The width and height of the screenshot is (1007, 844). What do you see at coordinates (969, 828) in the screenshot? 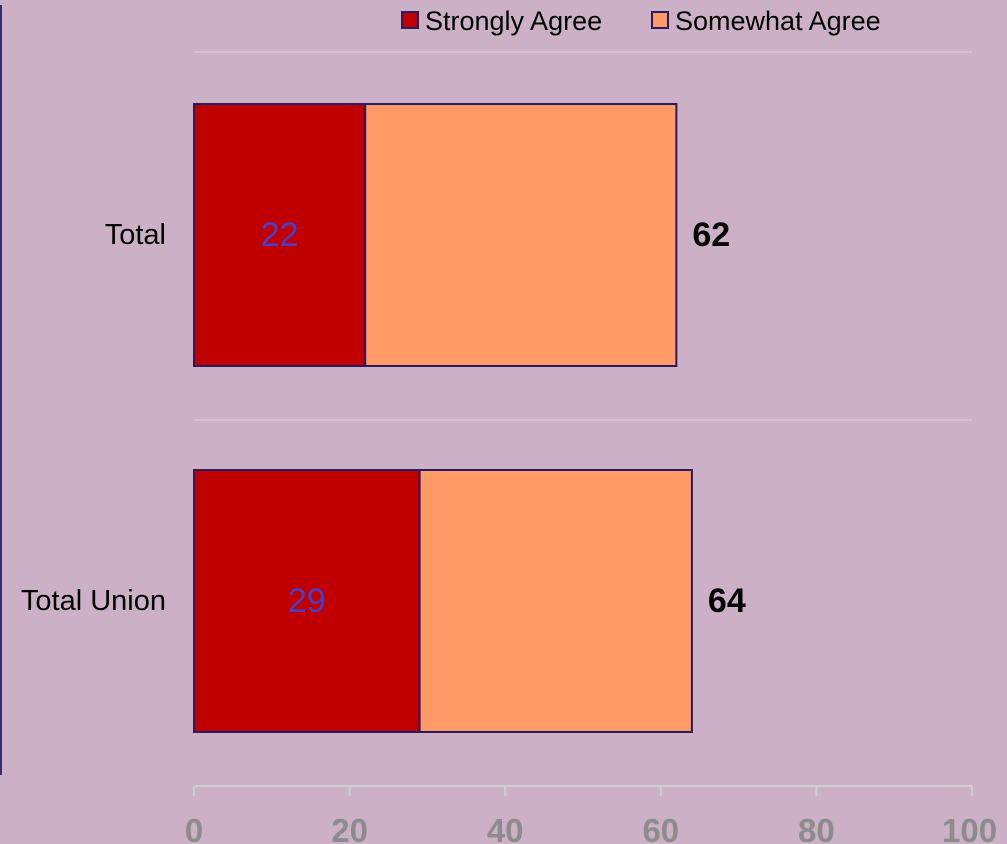
I see `x-tick-label: 100` at bounding box center [969, 828].